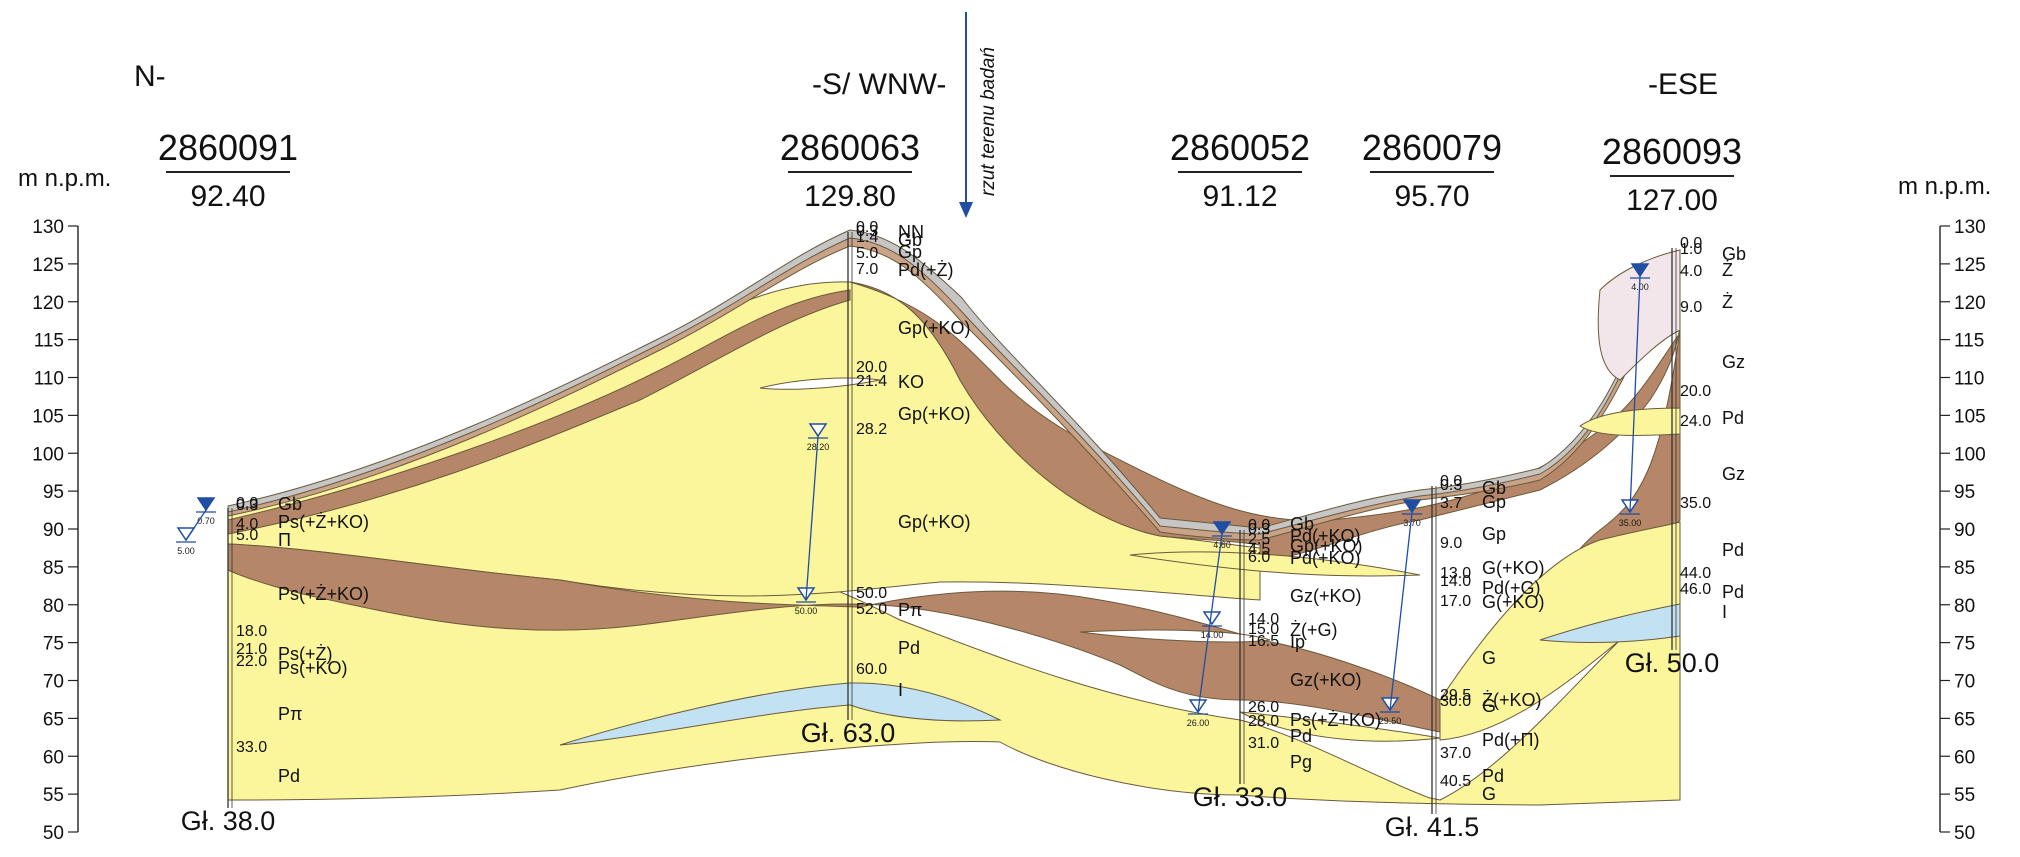 This screenshot has width=2020, height=857. What do you see at coordinates (53, 833) in the screenshot?
I see `axis-tick-label: 50` at bounding box center [53, 833].